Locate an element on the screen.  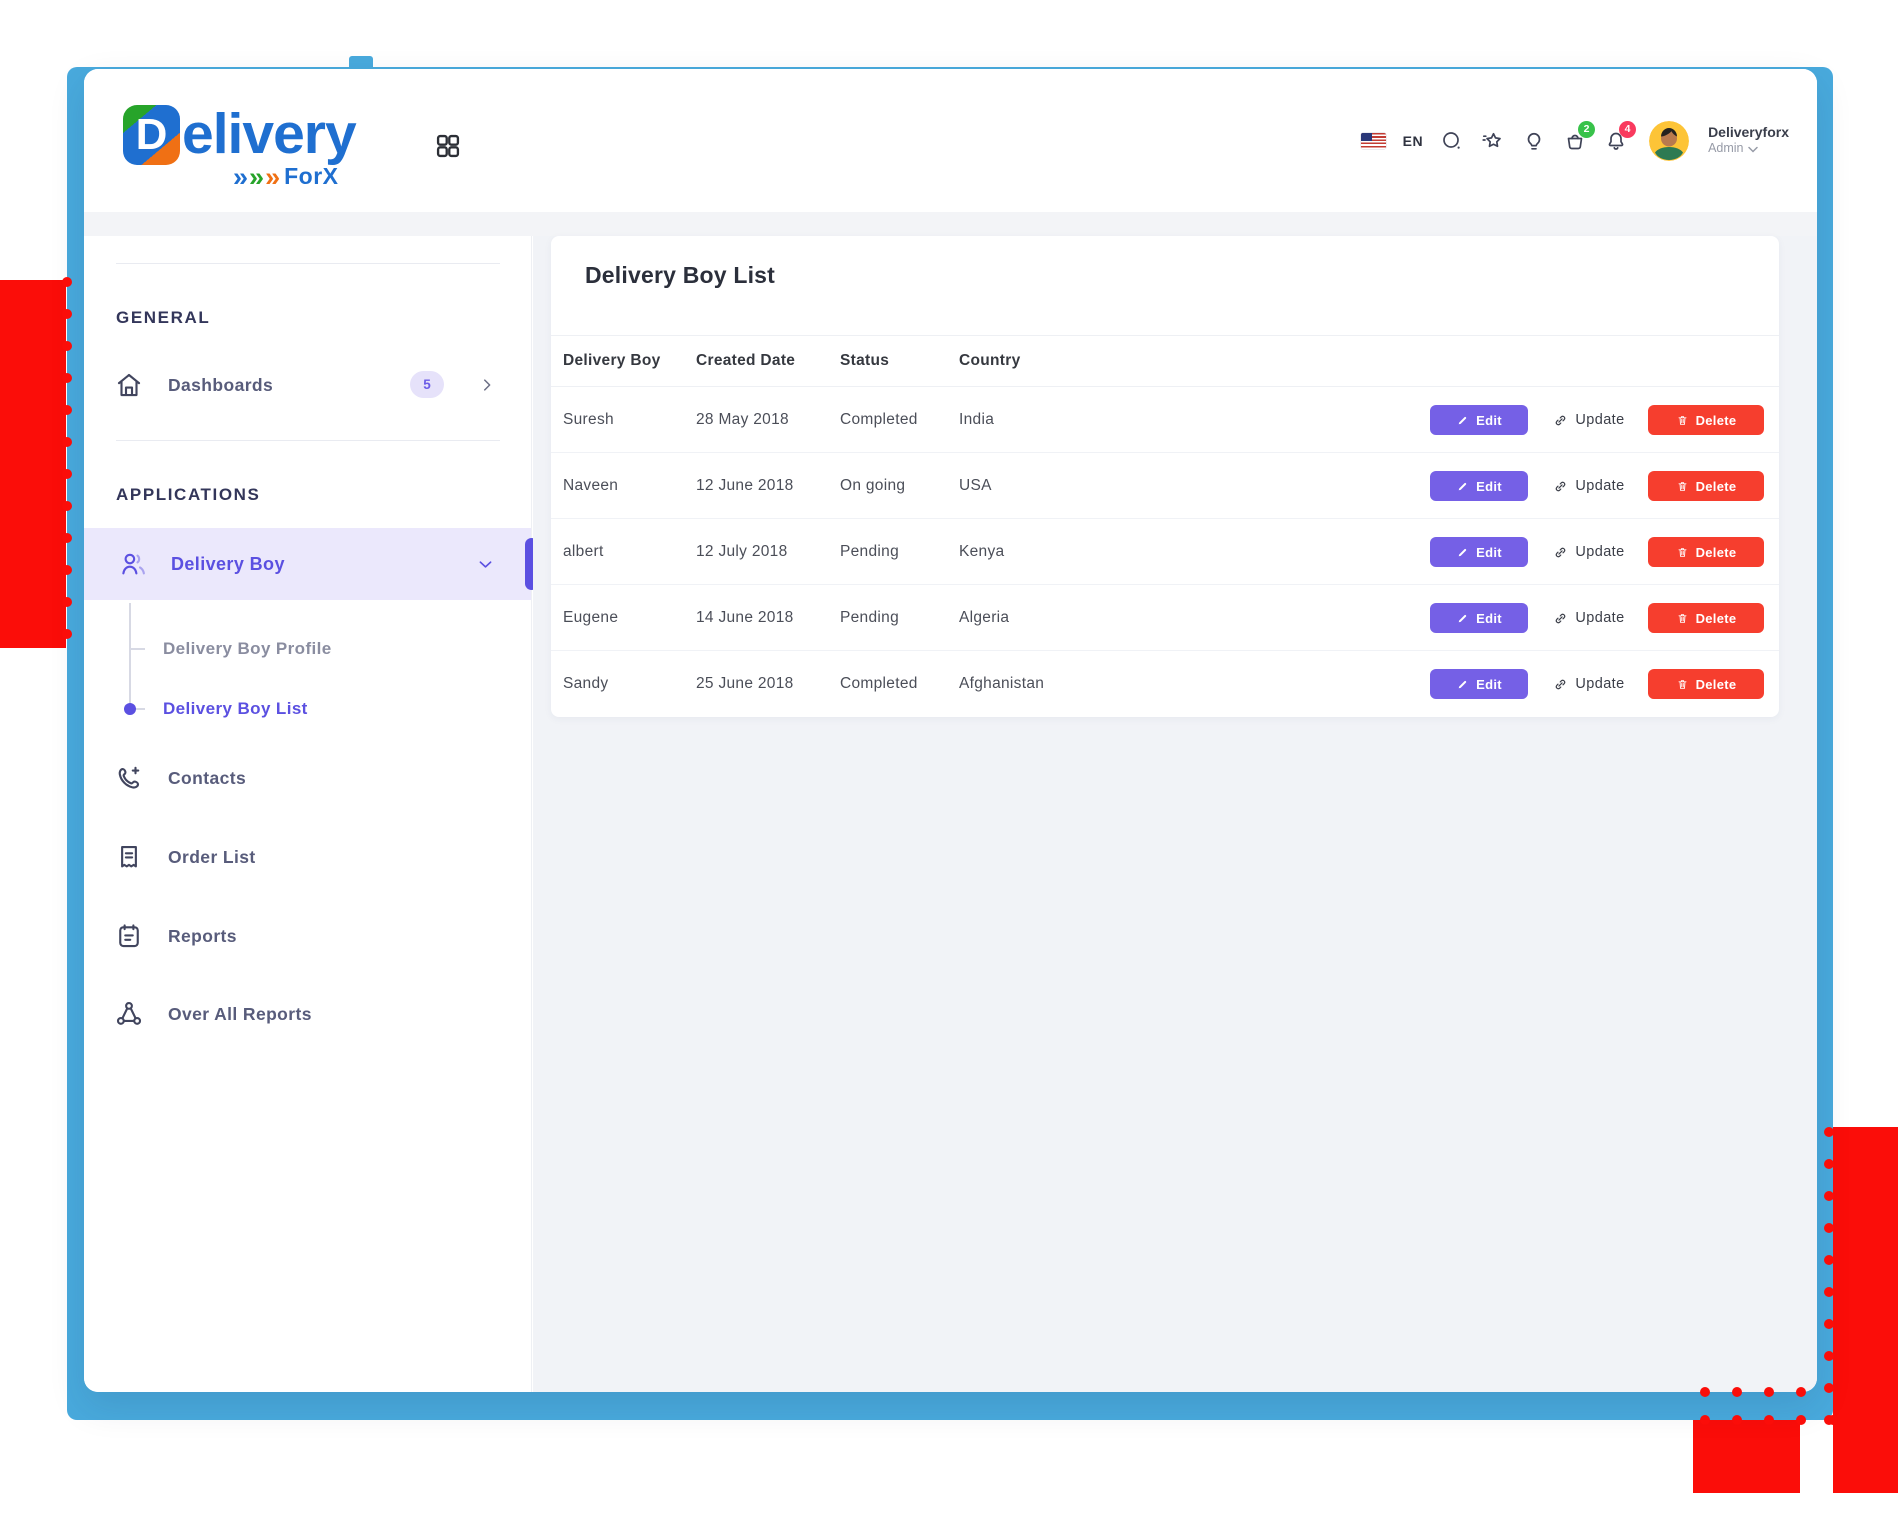
sidebar-subitem-delivery-boy-list: Delivery Boy List is located at coordinates (235, 709).